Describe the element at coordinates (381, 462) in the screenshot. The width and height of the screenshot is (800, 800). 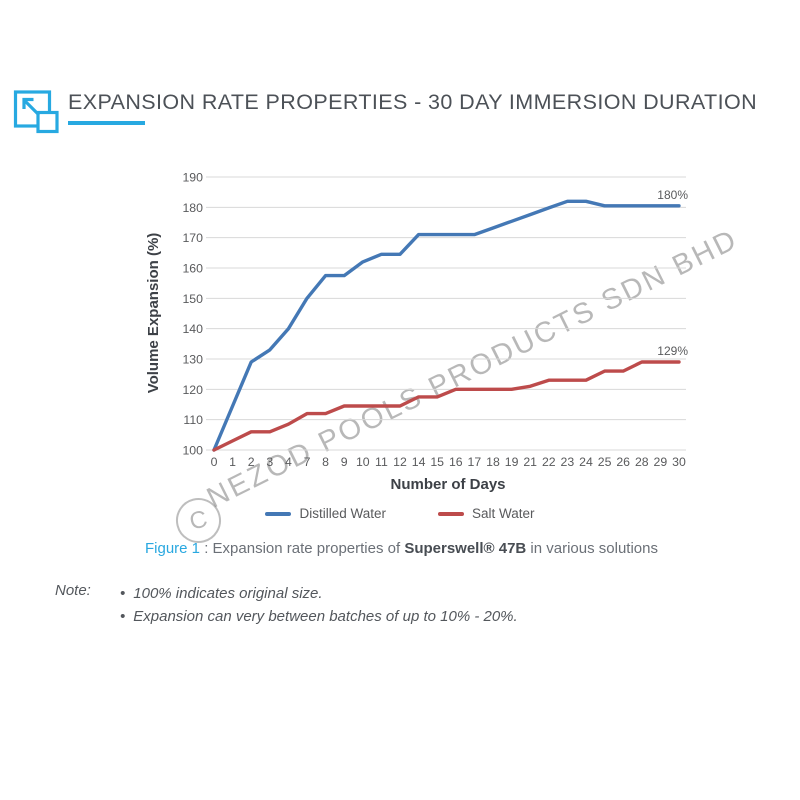
I see `x-tick-label: 11` at that location.